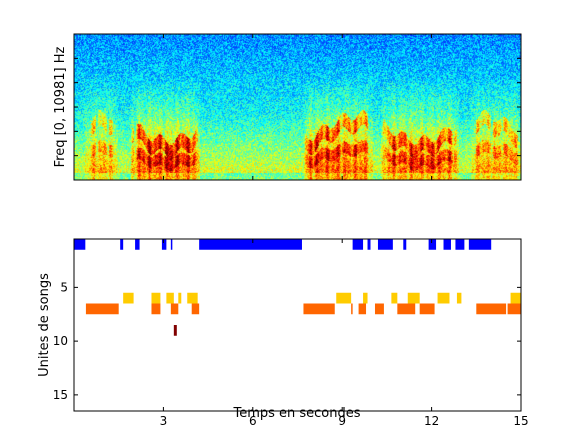  What do you see at coordinates (64, 287) in the screenshot?
I see `timeline-y-tick-label: 5` at bounding box center [64, 287].